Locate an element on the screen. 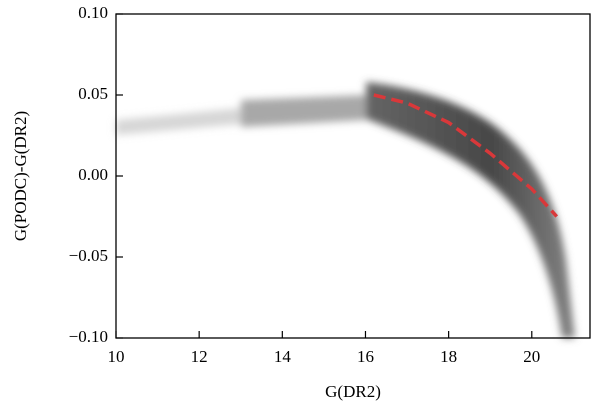 This screenshot has width=592, height=410. y-tick-label: −0.10 is located at coordinates (88, 336).